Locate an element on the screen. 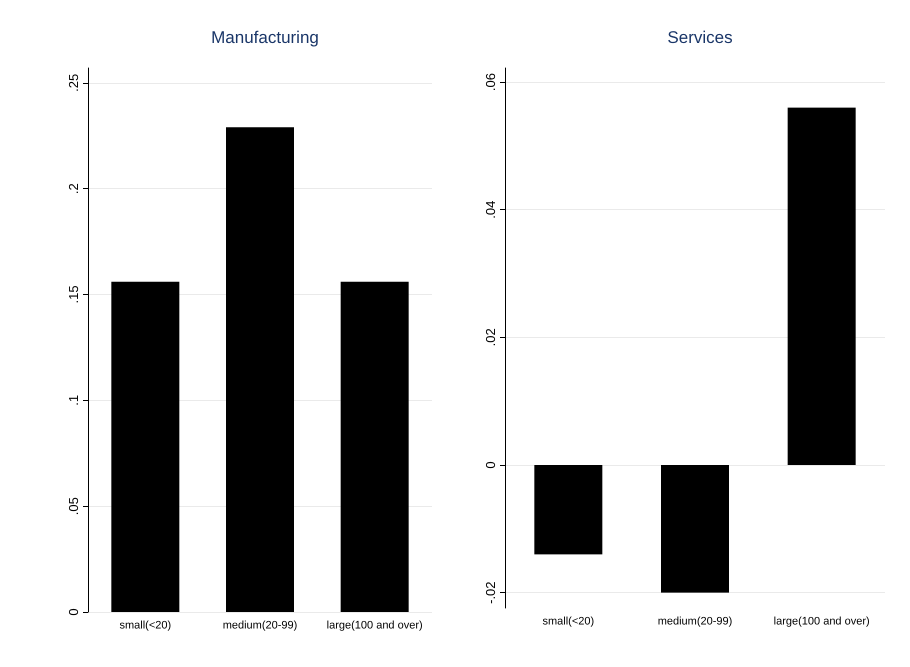 This screenshot has width=910, height=667. y-tick-label: .2 is located at coordinates (73, 188).